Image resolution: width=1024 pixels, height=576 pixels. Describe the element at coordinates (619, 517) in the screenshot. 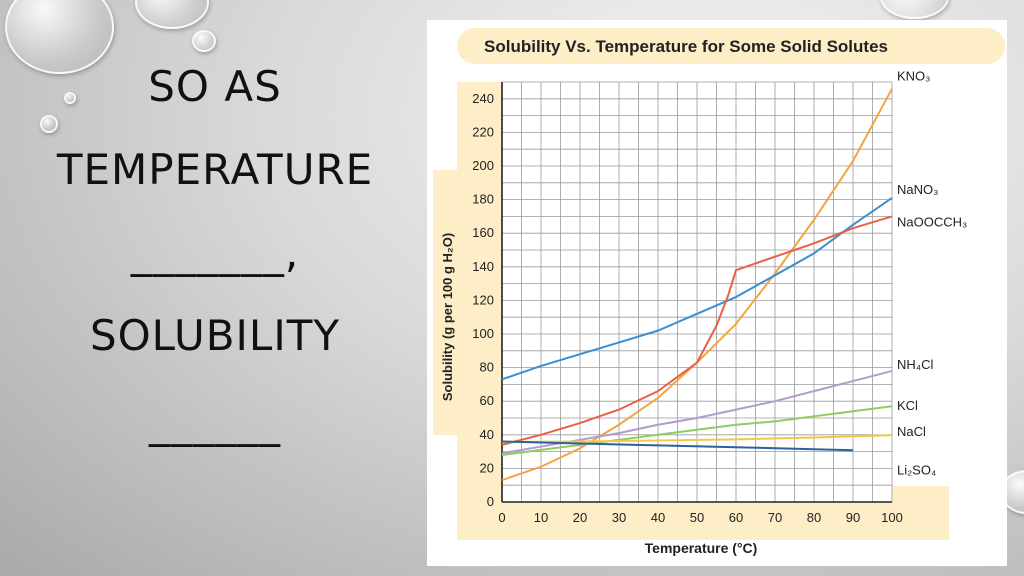

I see `x-tick-label: 30` at that location.